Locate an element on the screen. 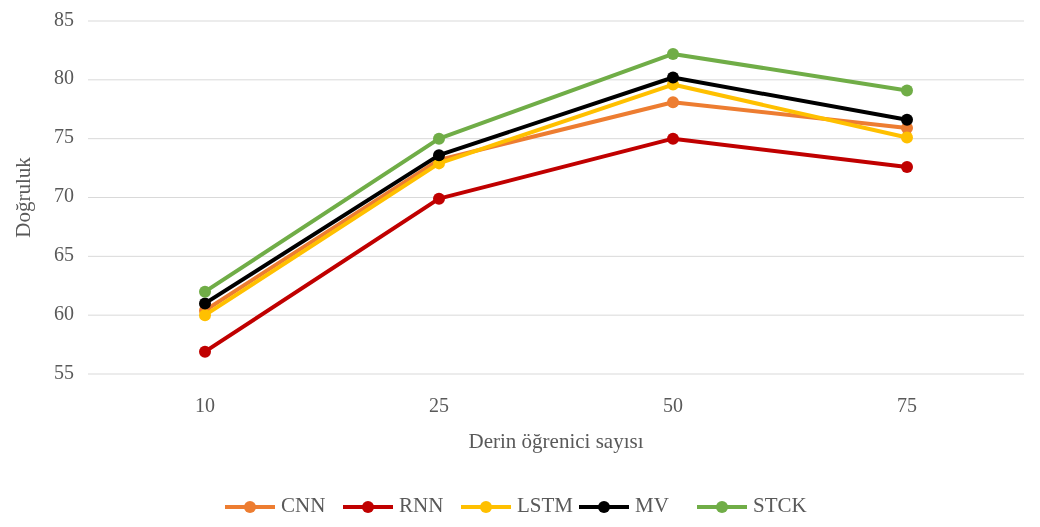 Image resolution: width=1040 pixels, height=527 pixels. y-tick-label: 60 is located at coordinates (64, 312).